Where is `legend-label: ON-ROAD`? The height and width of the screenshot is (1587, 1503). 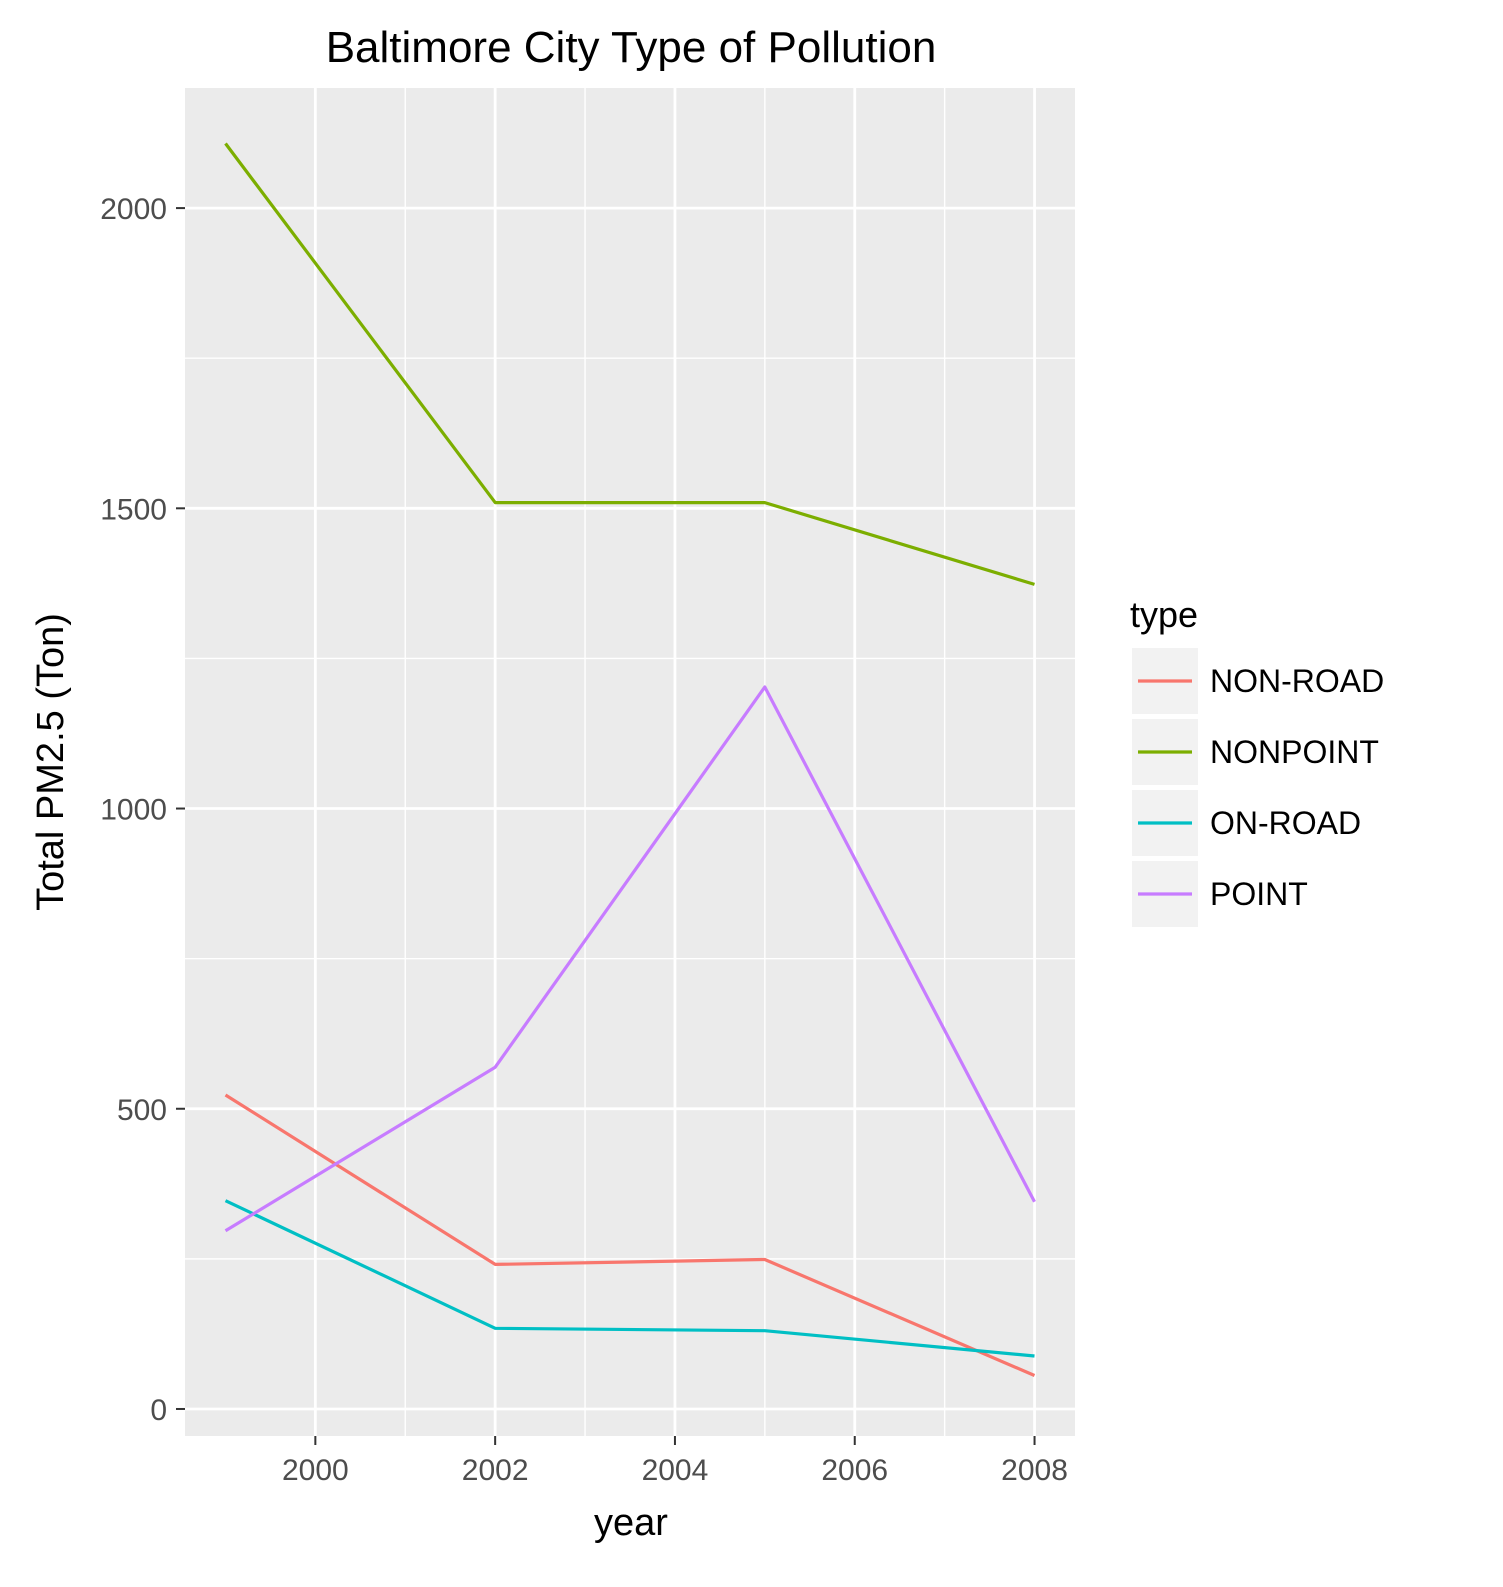
legend-label: ON-ROAD is located at coordinates (1285, 823).